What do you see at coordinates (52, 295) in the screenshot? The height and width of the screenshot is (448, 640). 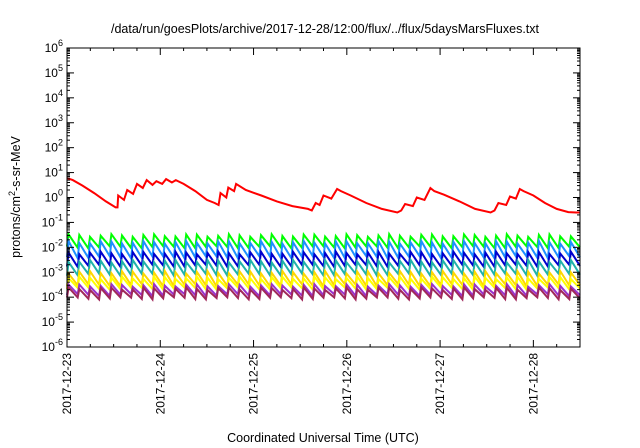 I see `y-tick-label: 10⁻⁴` at bounding box center [52, 295].